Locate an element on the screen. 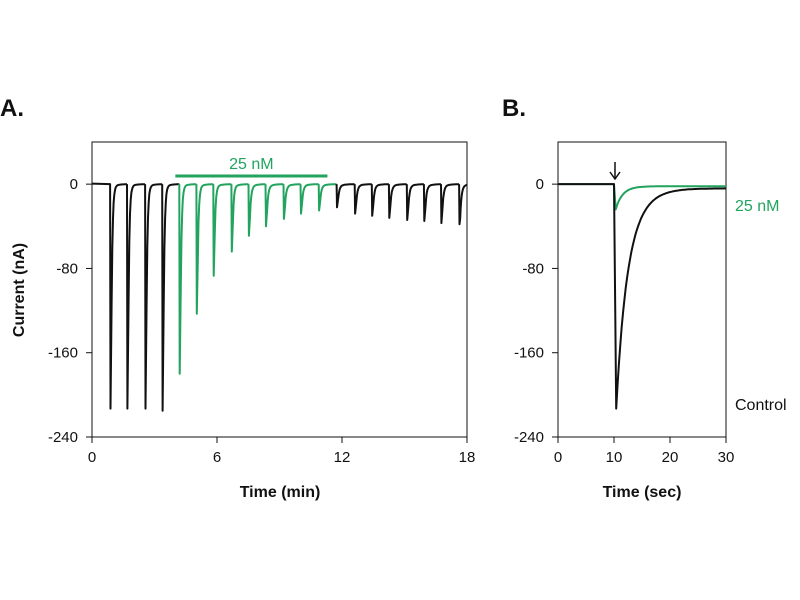 This screenshot has width=800, height=600. panel-a-y-tick-label: -80 is located at coordinates (67, 268).